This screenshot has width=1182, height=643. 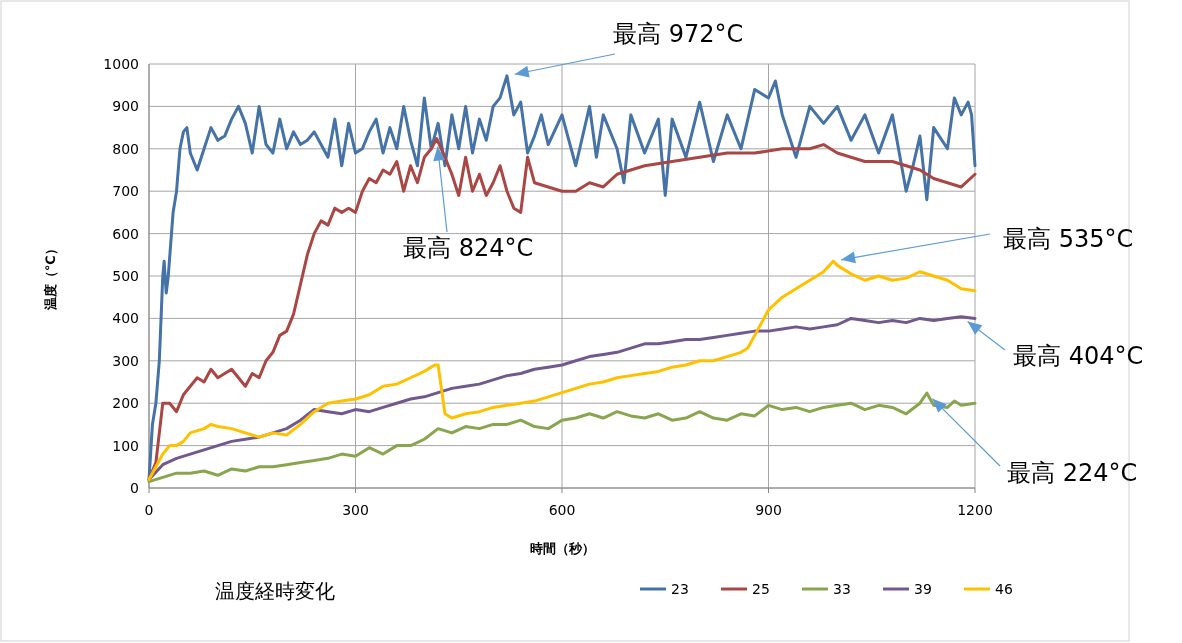 What do you see at coordinates (121, 64) in the screenshot?
I see `y-tick-label: 1000` at bounding box center [121, 64].